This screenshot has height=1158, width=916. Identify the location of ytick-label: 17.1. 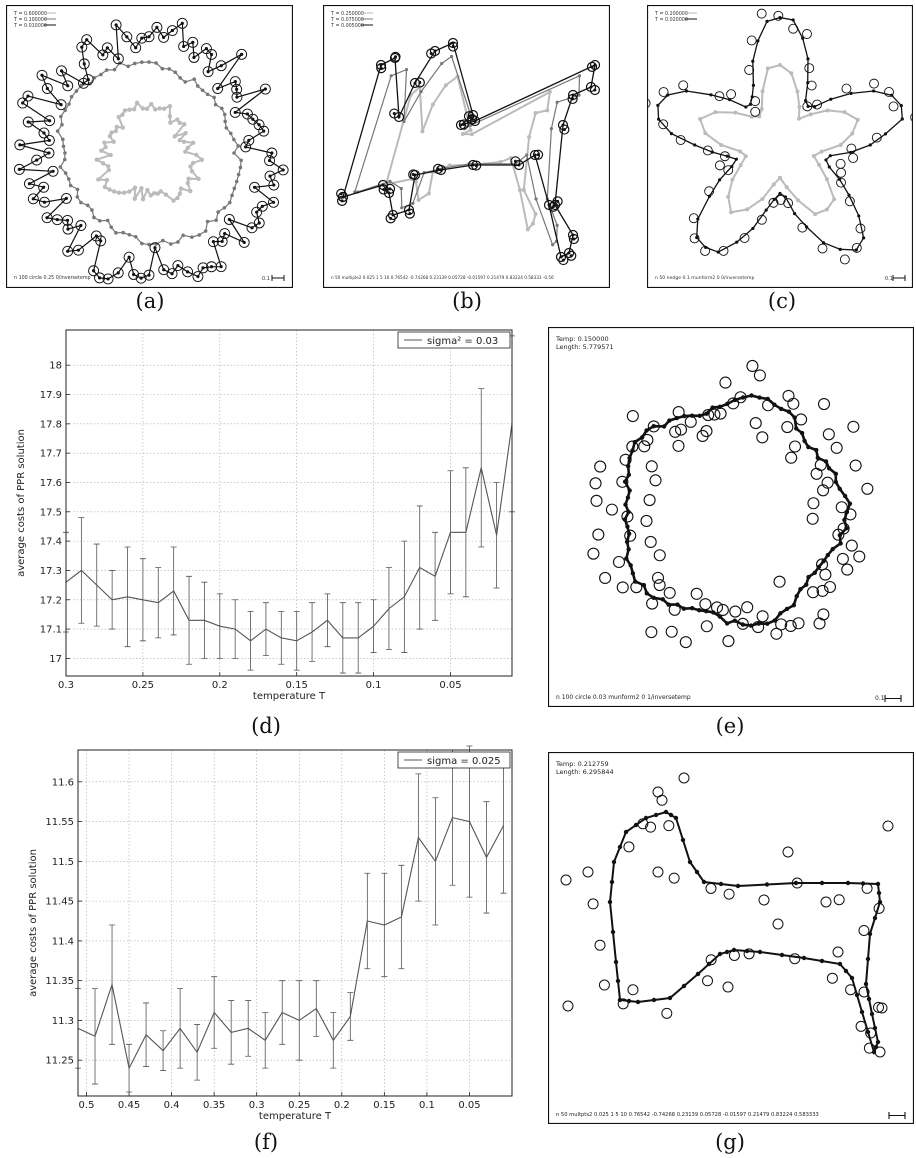
(51, 630).